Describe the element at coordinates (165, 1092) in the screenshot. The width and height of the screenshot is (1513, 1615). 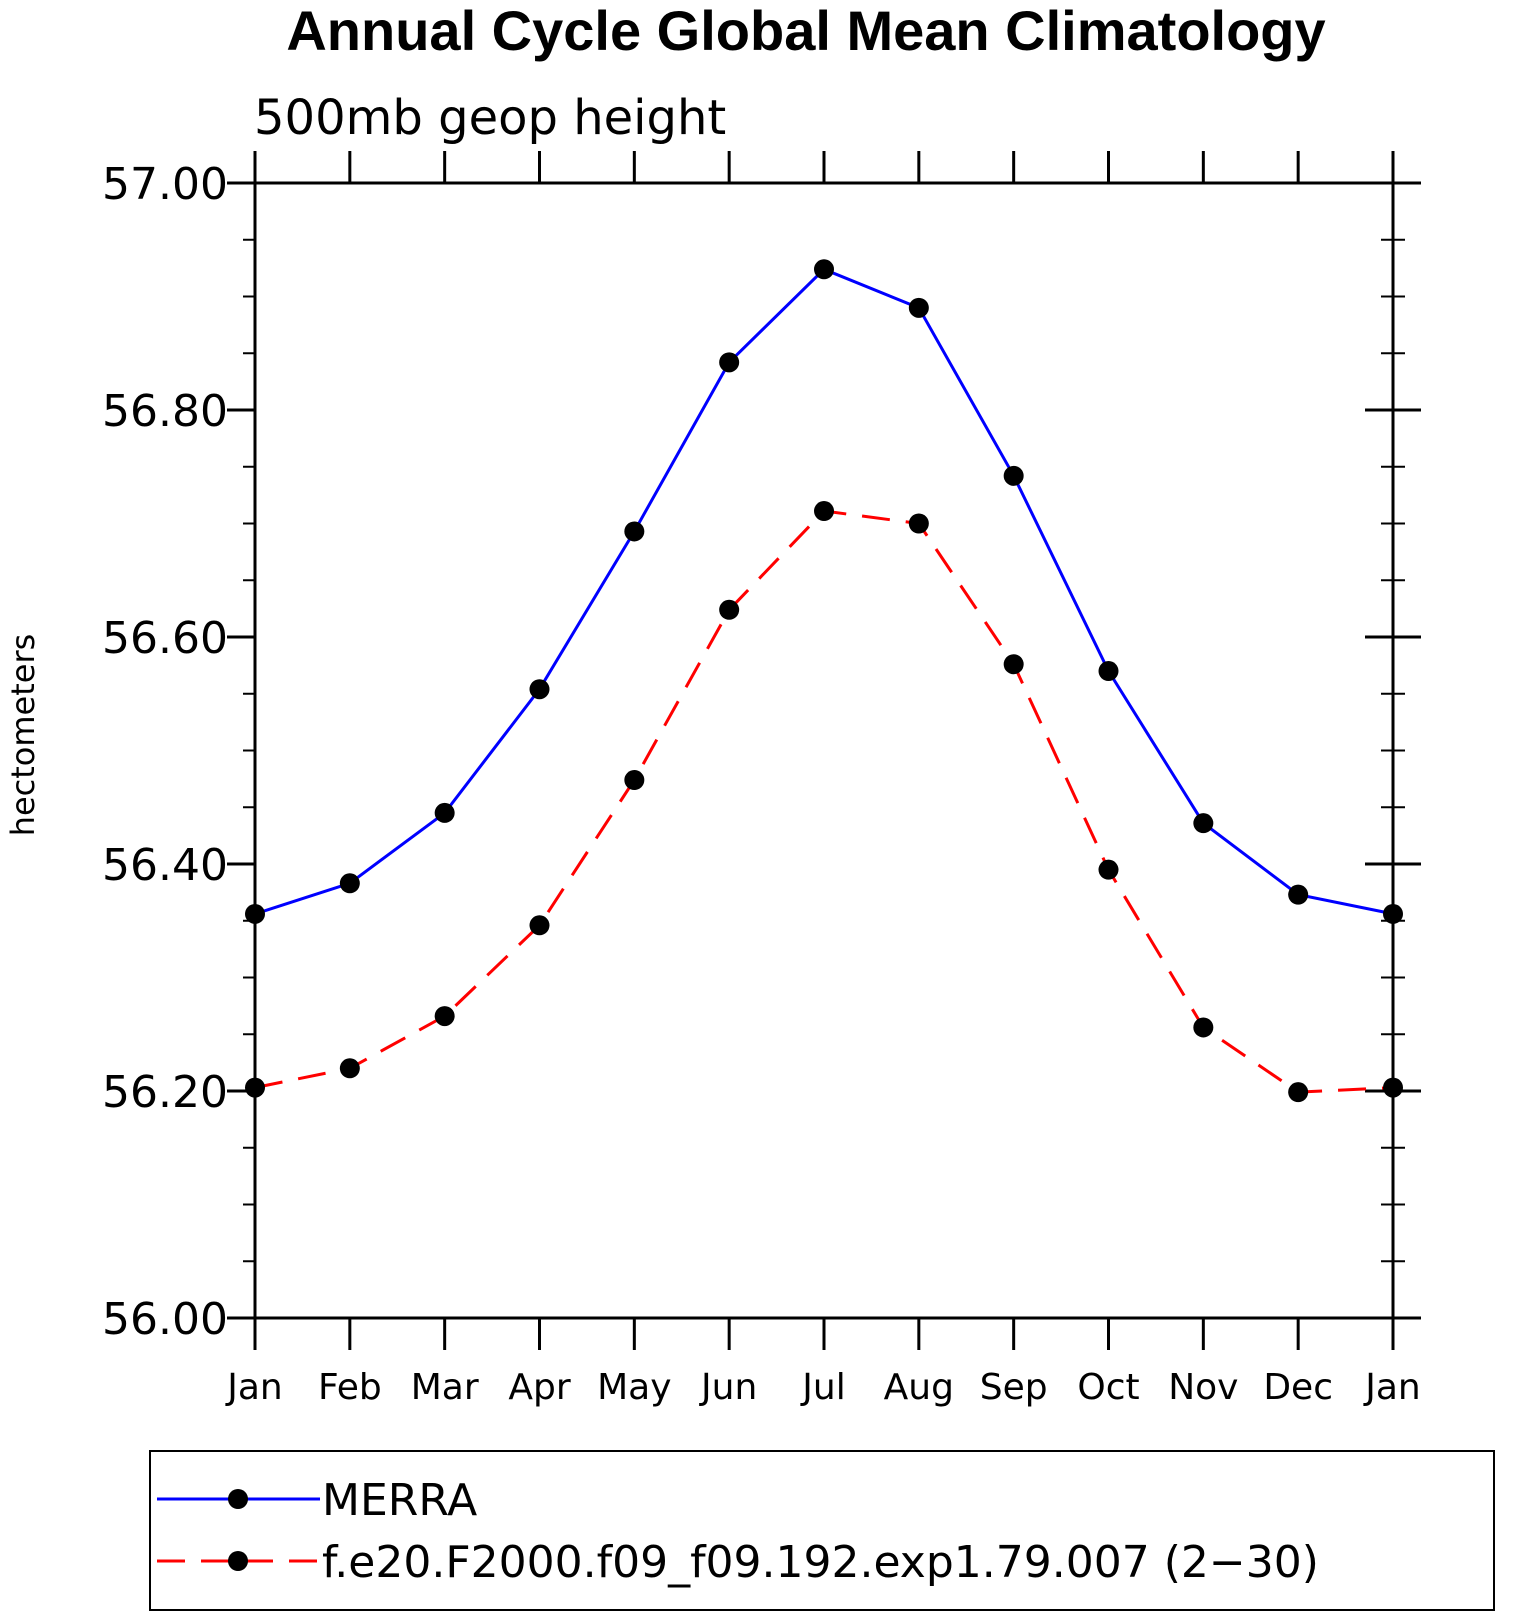
I see `y-tick-label: 56.20` at that location.